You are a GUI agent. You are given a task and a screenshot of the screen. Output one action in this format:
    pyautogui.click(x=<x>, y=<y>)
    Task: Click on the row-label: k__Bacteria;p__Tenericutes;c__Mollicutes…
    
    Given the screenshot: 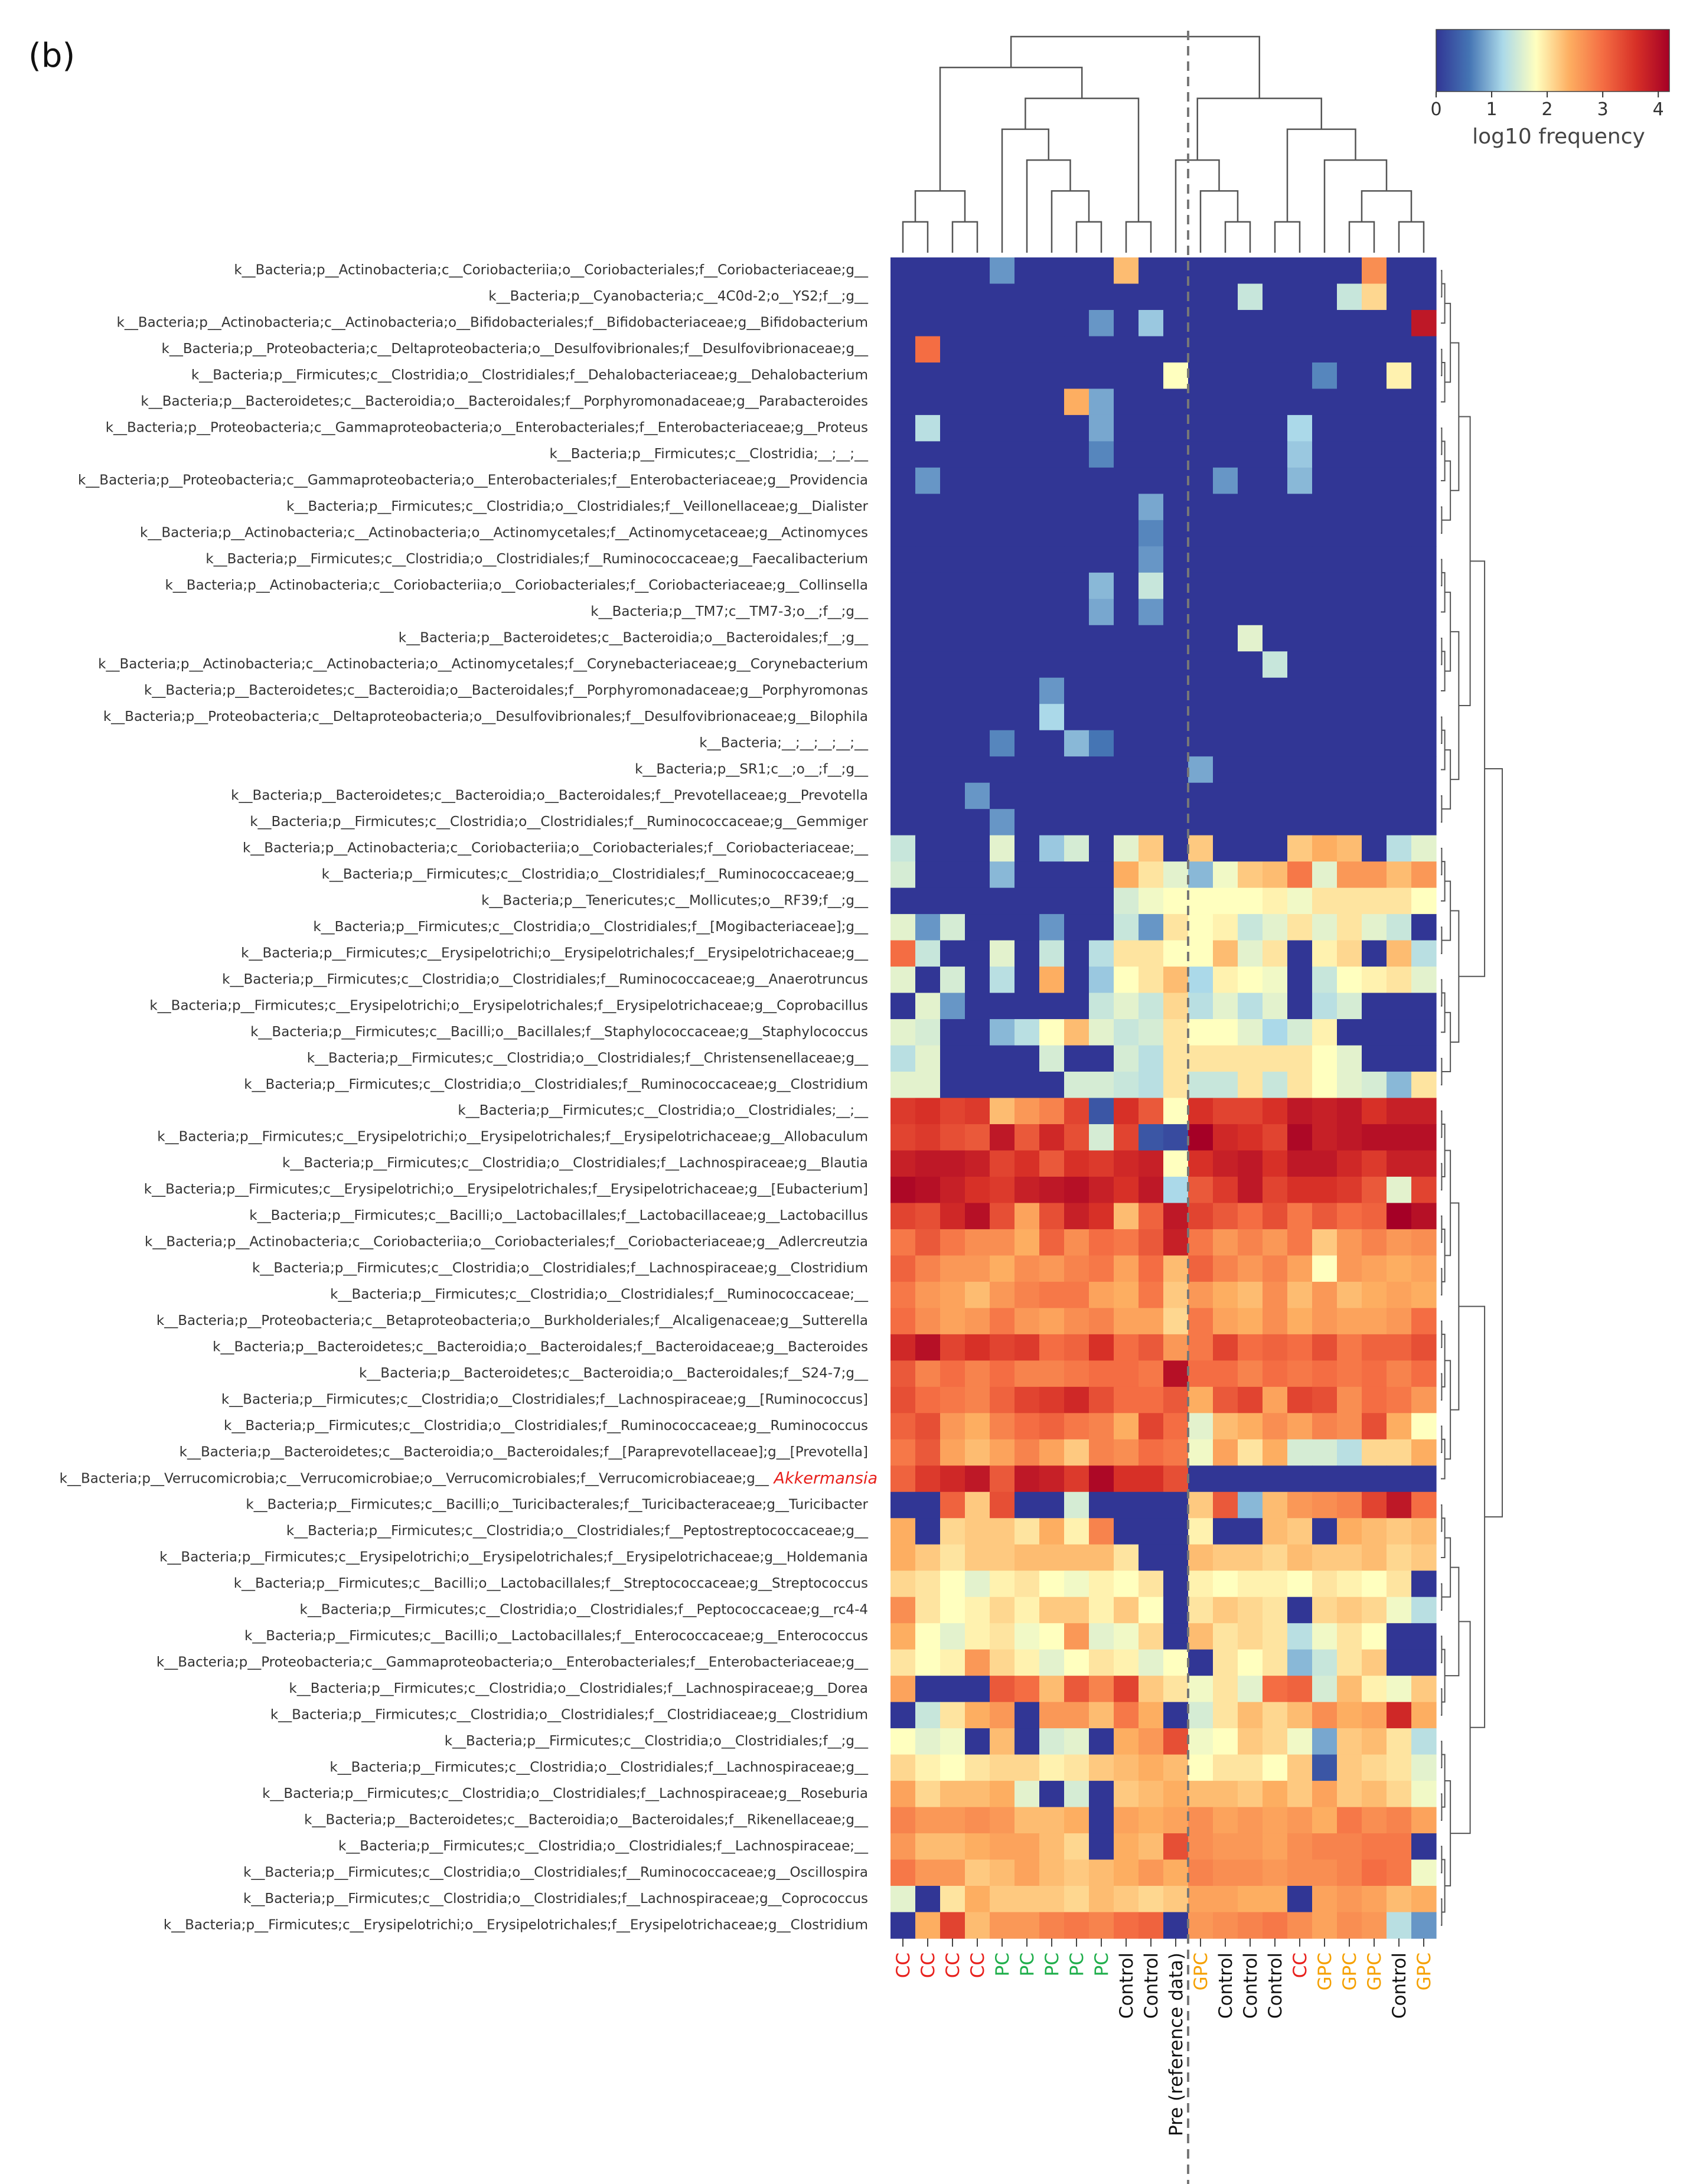 What is the action you would take?
    pyautogui.click(x=674, y=900)
    